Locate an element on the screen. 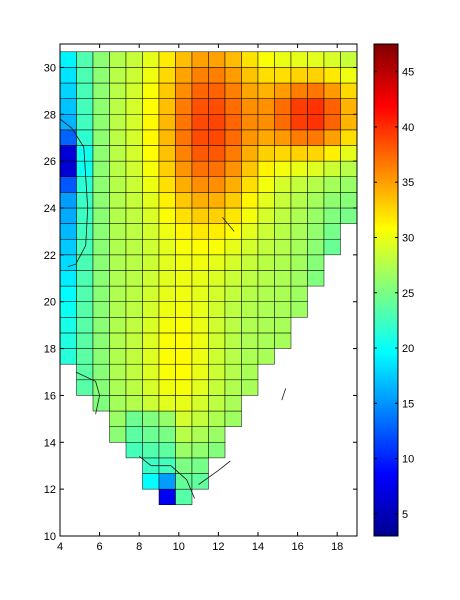 The width and height of the screenshot is (460, 600). y-tick-label: 30 is located at coordinates (50, 68).